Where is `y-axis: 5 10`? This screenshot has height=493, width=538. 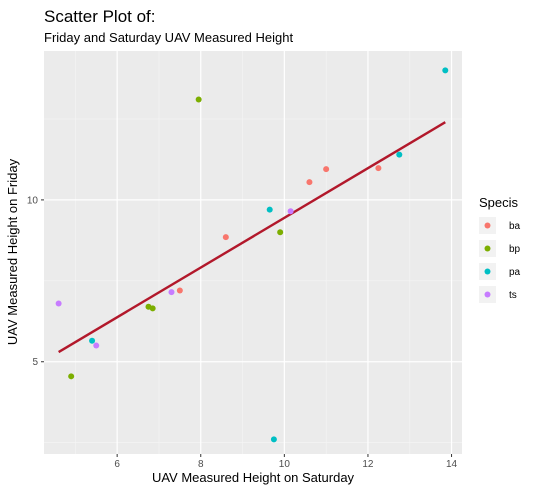 y-axis: 5 10 is located at coordinates (35, 281).